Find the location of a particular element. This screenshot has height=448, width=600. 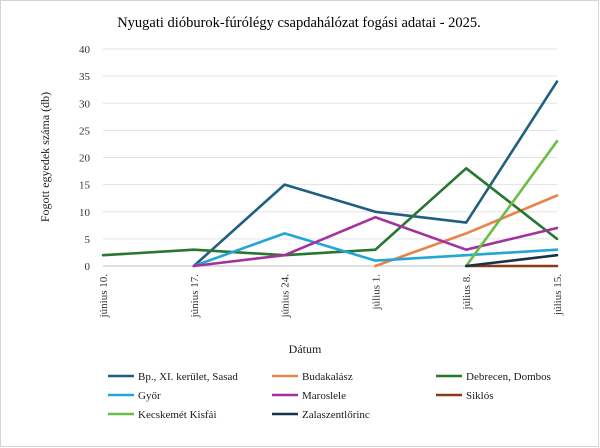

legend-label: Maroslele is located at coordinates (324, 396).